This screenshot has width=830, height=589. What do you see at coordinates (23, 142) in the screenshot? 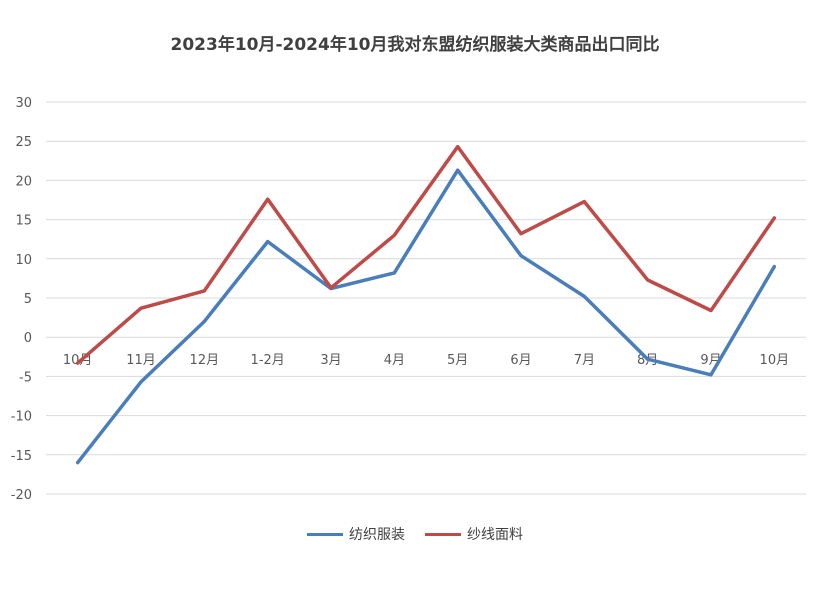
I see `y-tick-label: 25` at bounding box center [23, 142].